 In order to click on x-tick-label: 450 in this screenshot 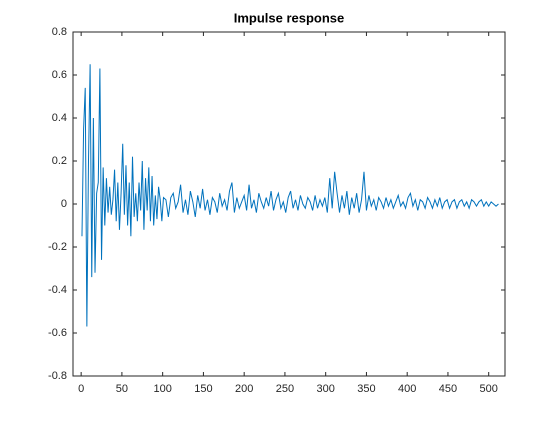, I will do `click(448, 389)`.